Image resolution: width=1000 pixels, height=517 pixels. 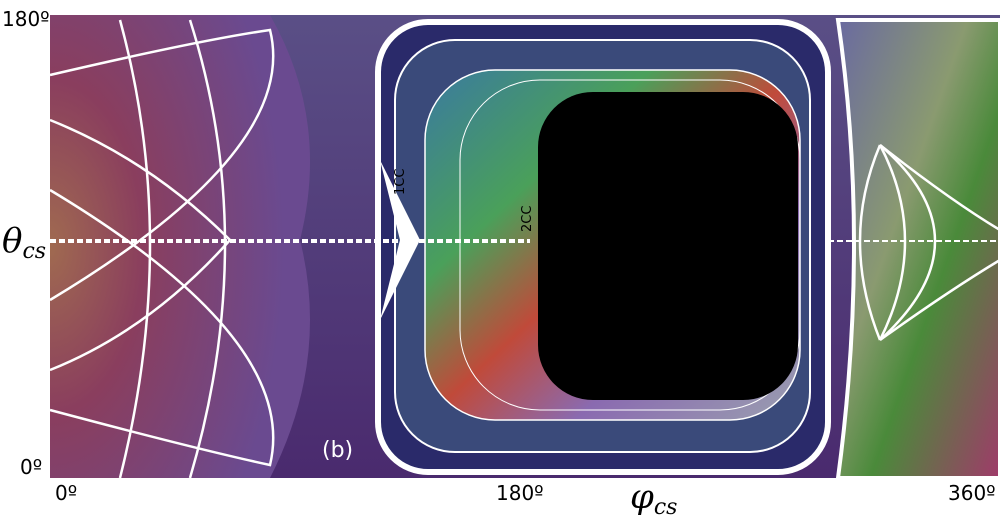 What do you see at coordinates (527, 219) in the screenshot?
I see `annotation: 2CC` at bounding box center [527, 219].